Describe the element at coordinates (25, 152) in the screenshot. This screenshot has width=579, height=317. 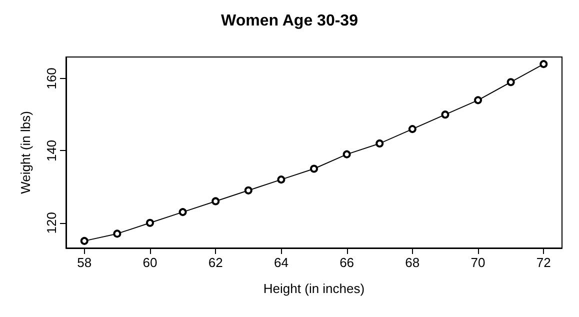
I see `y-axis-title: Weight (in lbs)` at that location.